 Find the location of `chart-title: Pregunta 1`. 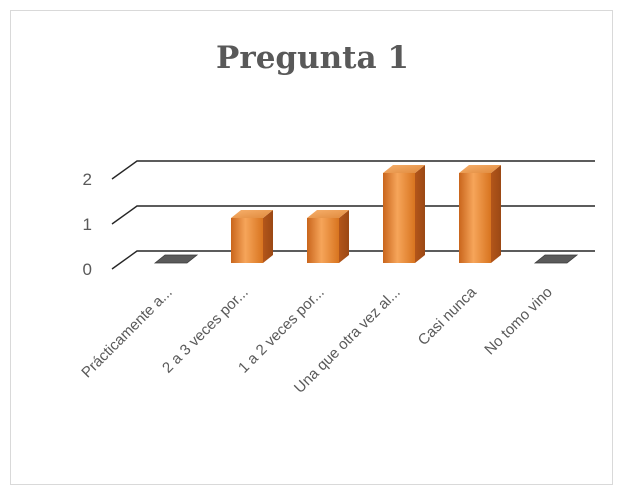

chart-title: Pregunta 1 is located at coordinates (312, 58).